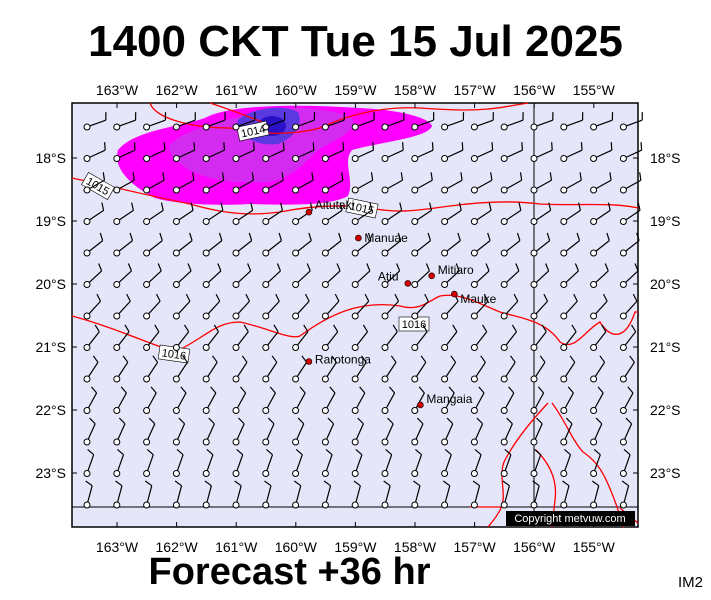  What do you see at coordinates (50, 473) in the screenshot?
I see `latitude-label: 23°S` at bounding box center [50, 473].